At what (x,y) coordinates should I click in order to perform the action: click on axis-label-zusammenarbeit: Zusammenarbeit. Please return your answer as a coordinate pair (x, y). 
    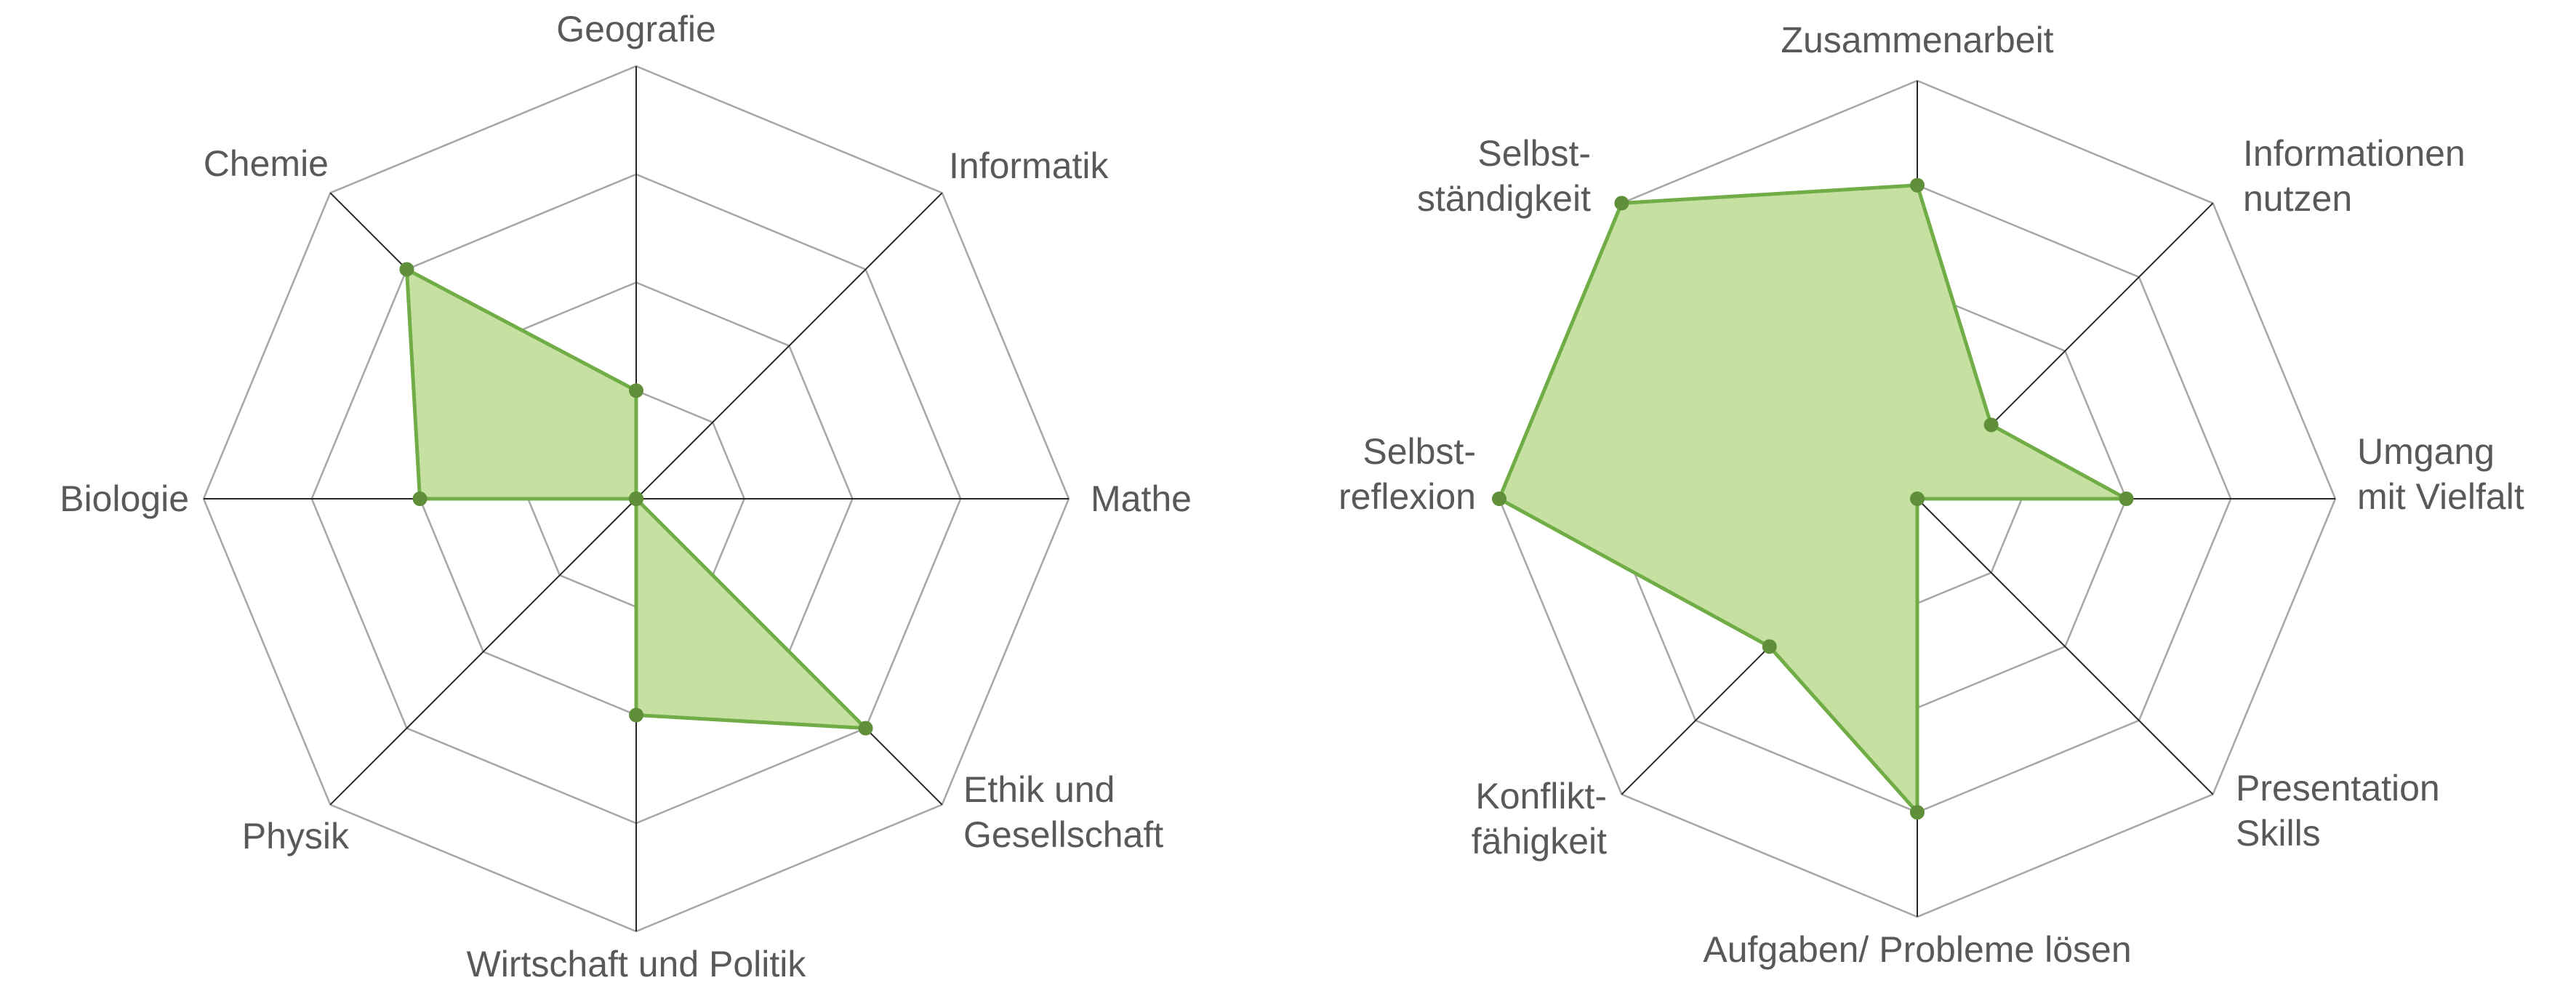
    Looking at the image, I should click on (1917, 40).